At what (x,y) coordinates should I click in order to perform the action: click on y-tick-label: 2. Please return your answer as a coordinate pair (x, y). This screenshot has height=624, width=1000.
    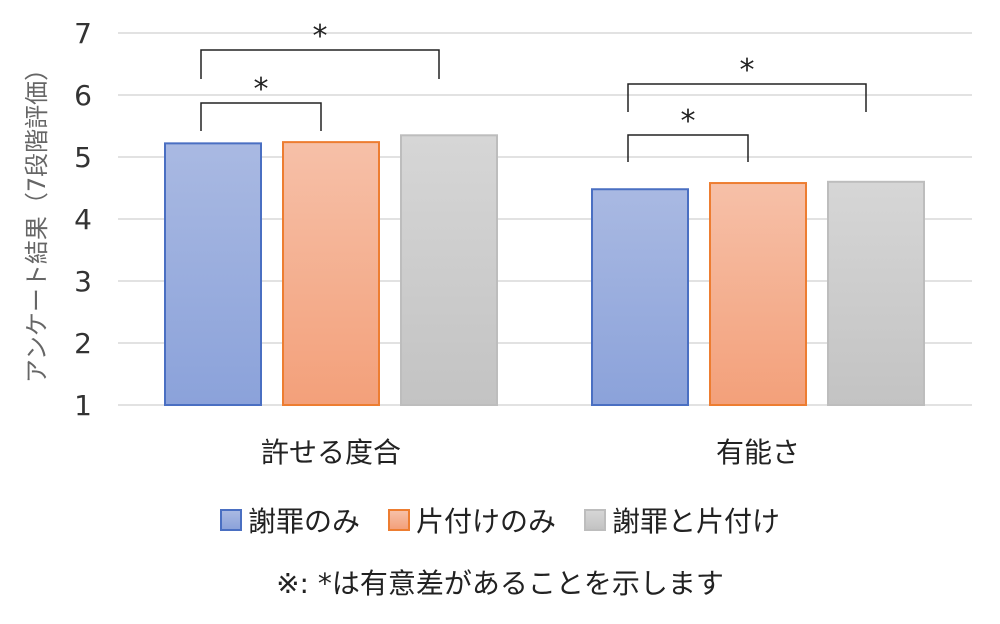
    Looking at the image, I should click on (83, 343).